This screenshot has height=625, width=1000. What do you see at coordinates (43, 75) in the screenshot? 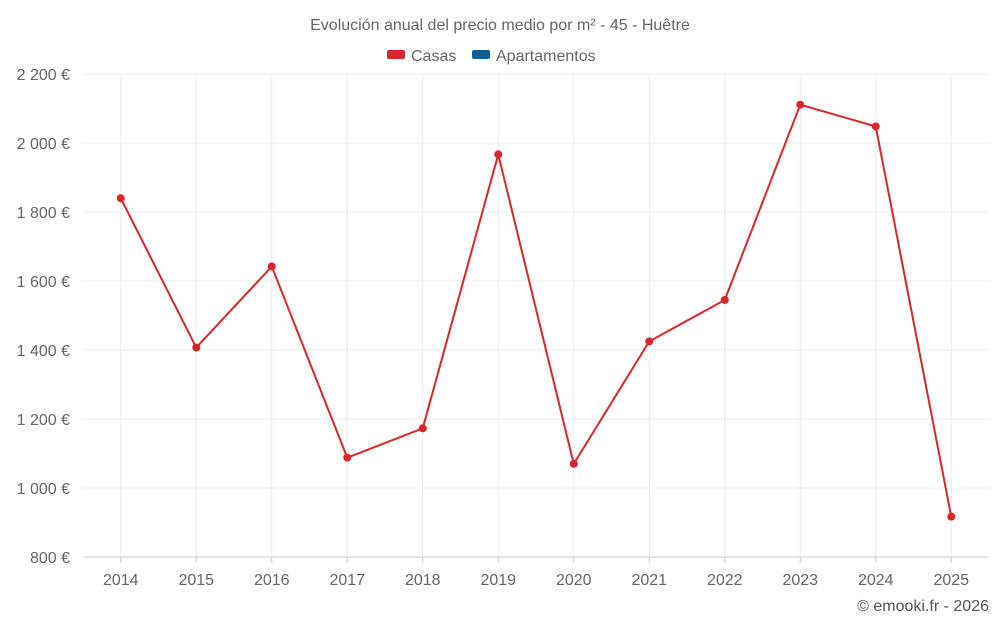
I see `y-tick-label: 2 200 €` at bounding box center [43, 75].